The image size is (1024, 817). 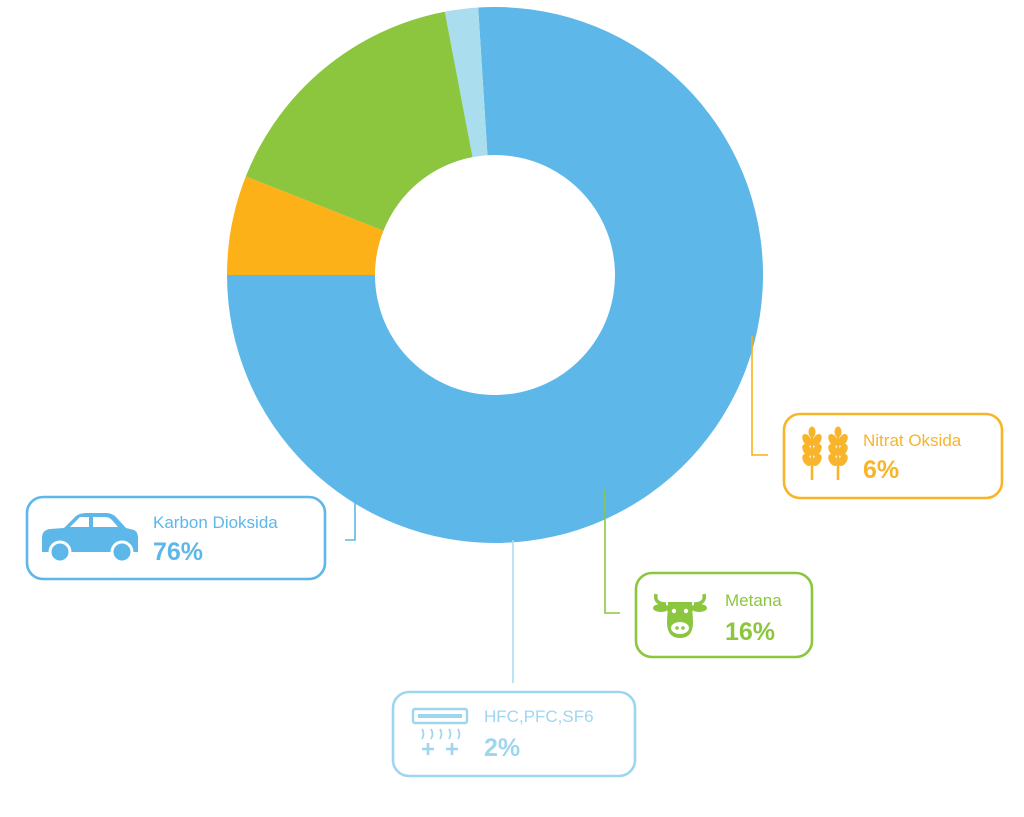 What do you see at coordinates (825, 453) in the screenshot?
I see `wheat-icon` at bounding box center [825, 453].